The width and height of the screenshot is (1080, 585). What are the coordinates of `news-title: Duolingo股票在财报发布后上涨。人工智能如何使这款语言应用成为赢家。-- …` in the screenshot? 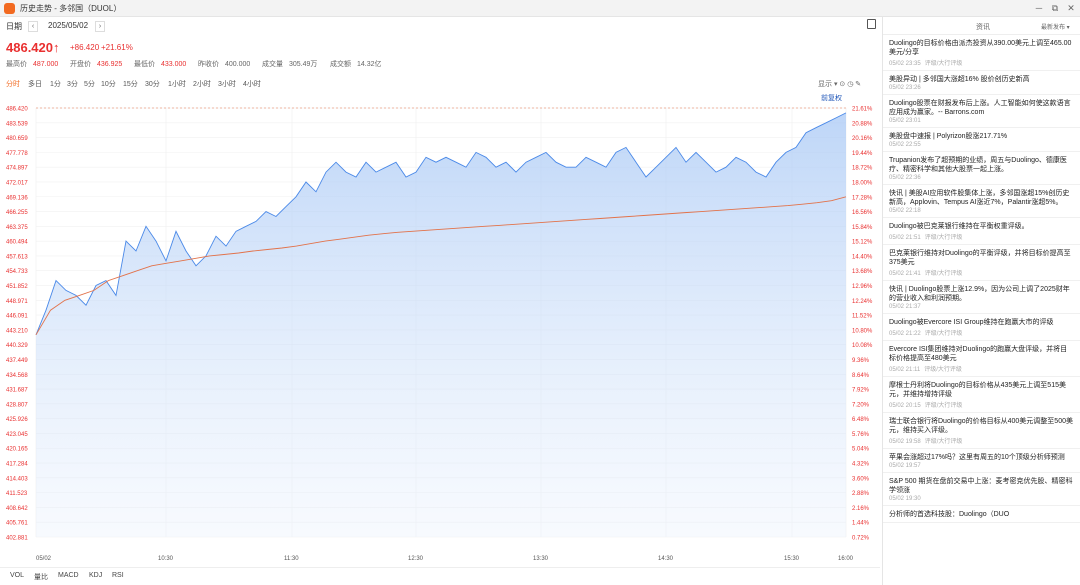 It's located at (980, 108).